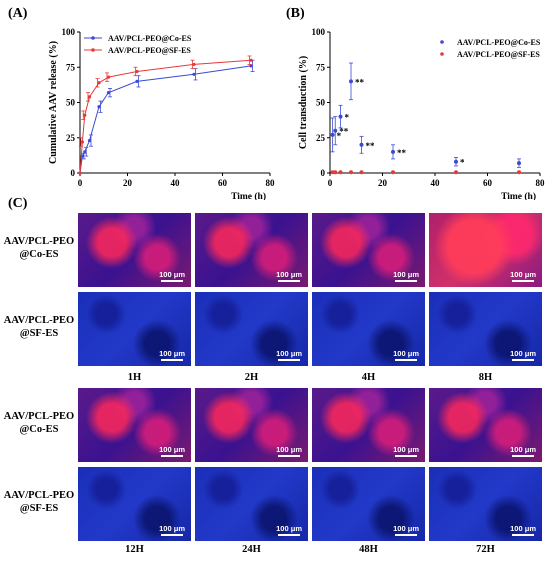  Describe the element at coordinates (39, 423) in the screenshot. I see `row-label-2: AAV/PCL-PEO @Co-ES` at that location.